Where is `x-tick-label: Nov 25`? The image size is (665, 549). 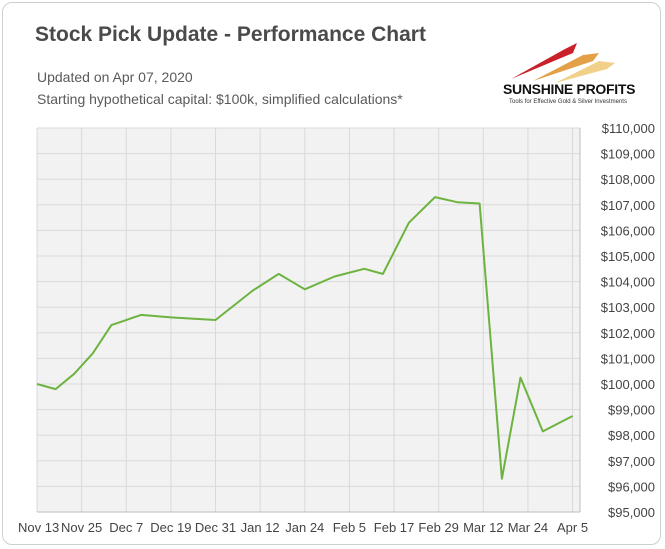 x-tick-label: Nov 25 is located at coordinates (81, 527).